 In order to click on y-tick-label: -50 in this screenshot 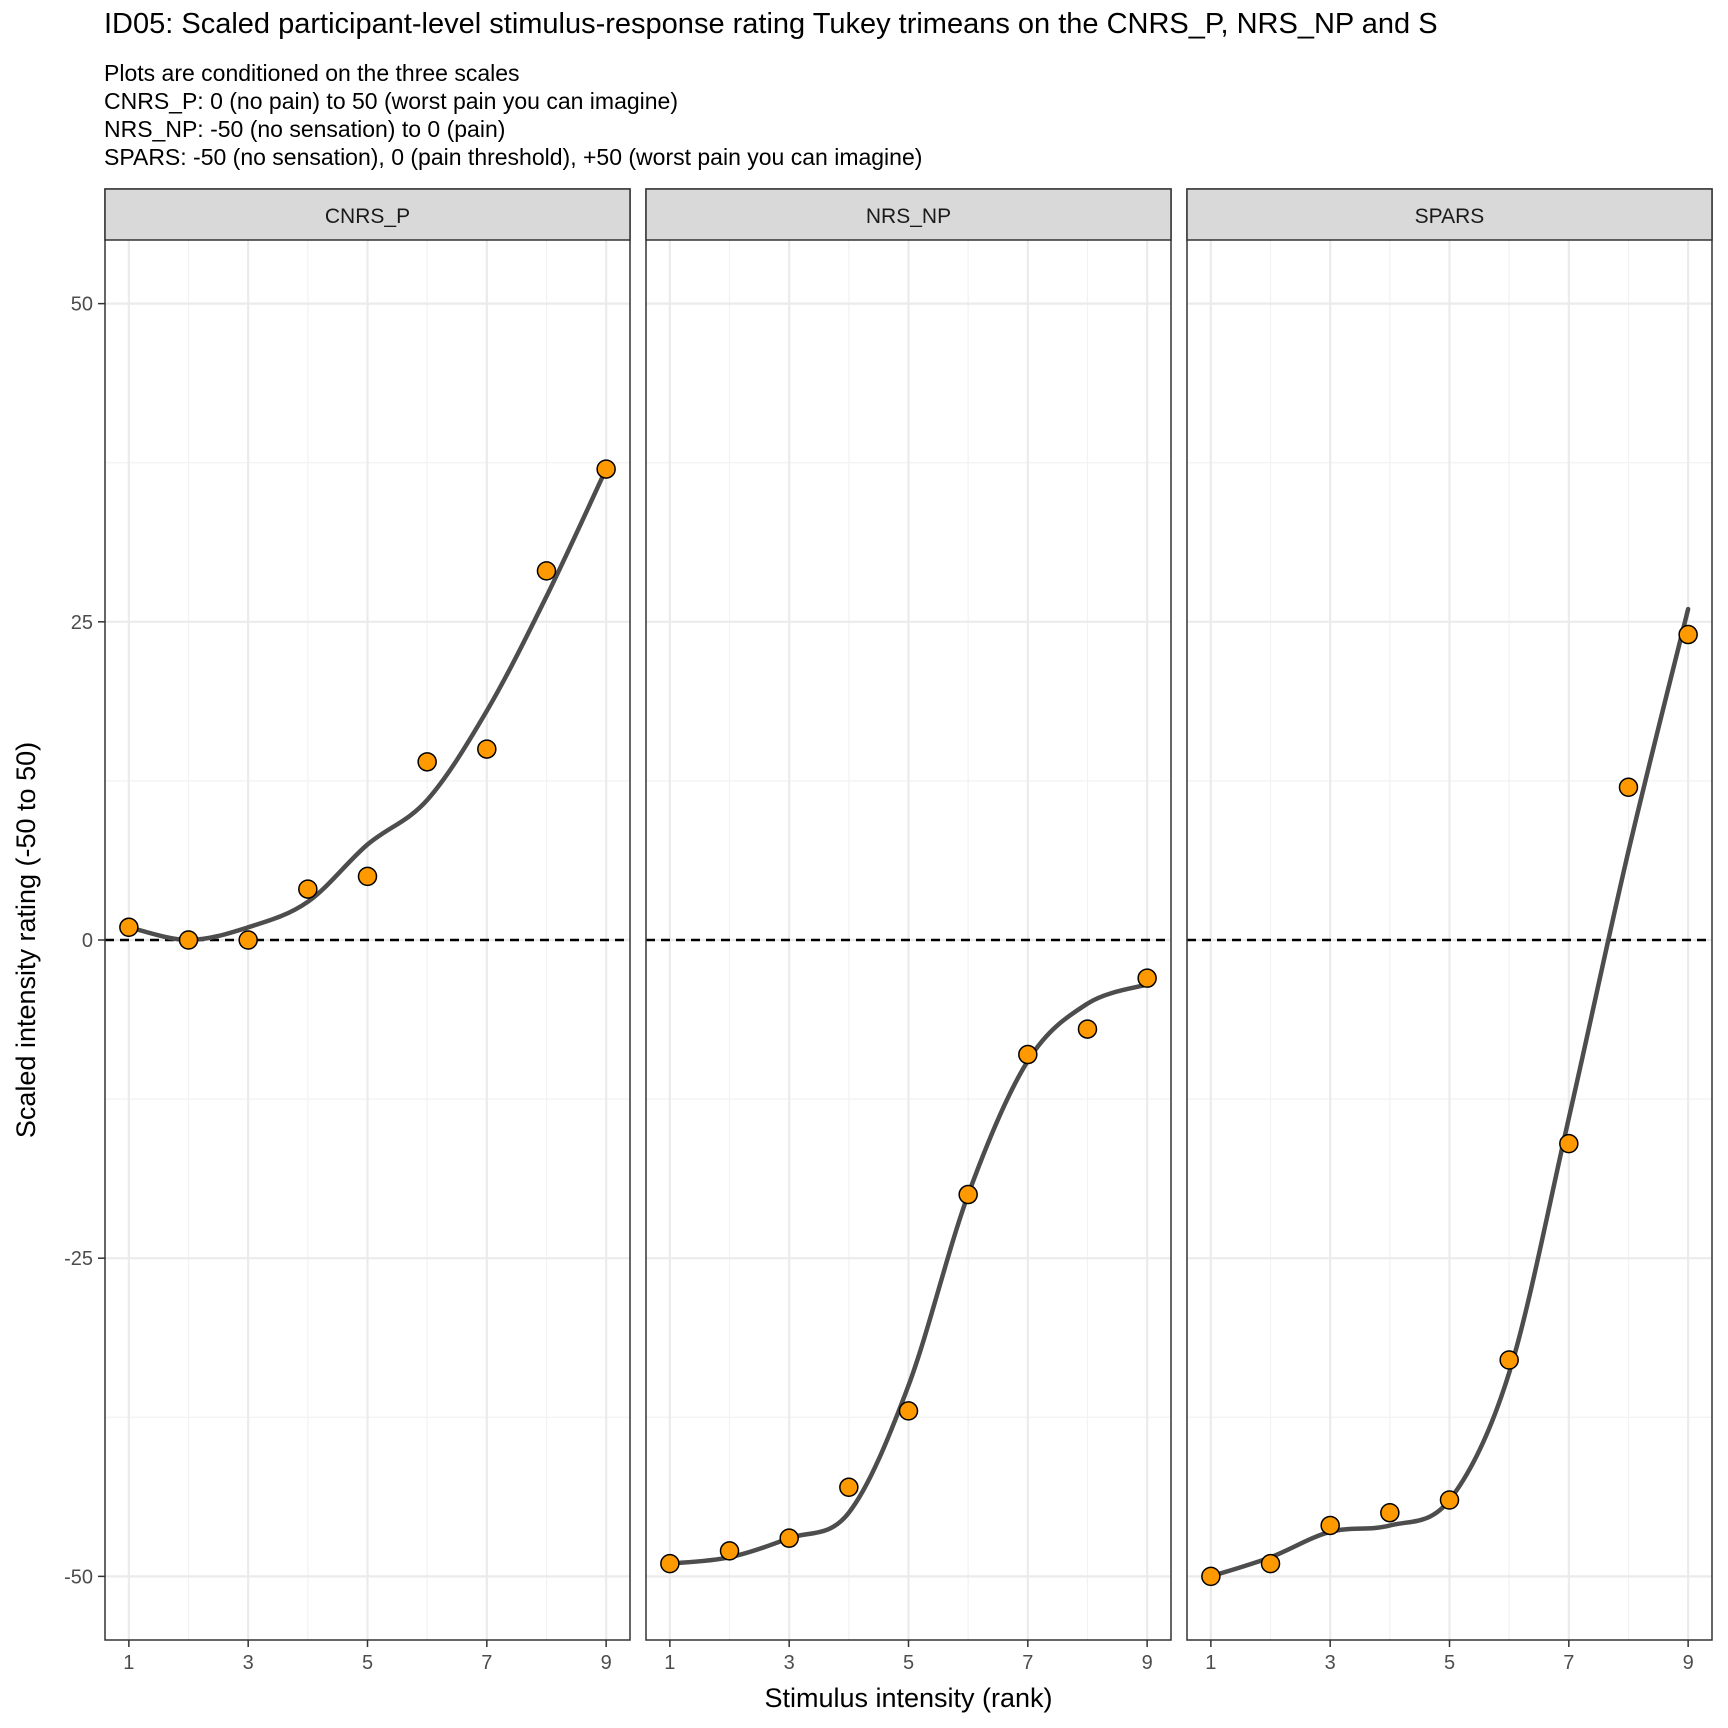, I will do `click(78, 1577)`.